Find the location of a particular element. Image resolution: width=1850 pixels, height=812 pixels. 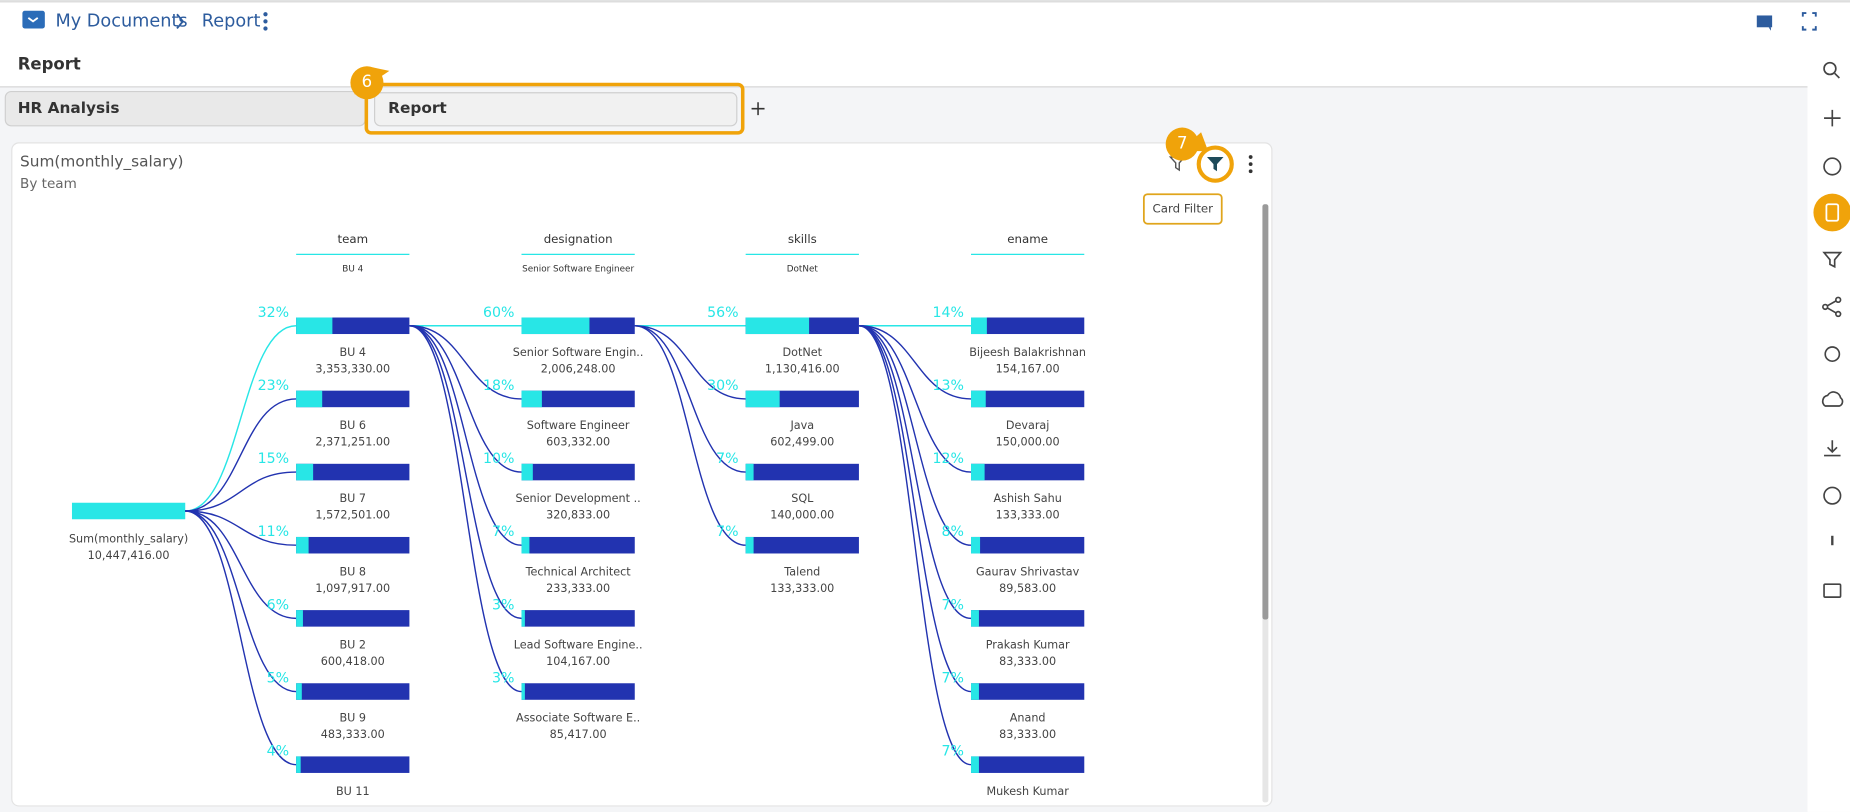

node-share-label: 12% is located at coordinates (947, 459).